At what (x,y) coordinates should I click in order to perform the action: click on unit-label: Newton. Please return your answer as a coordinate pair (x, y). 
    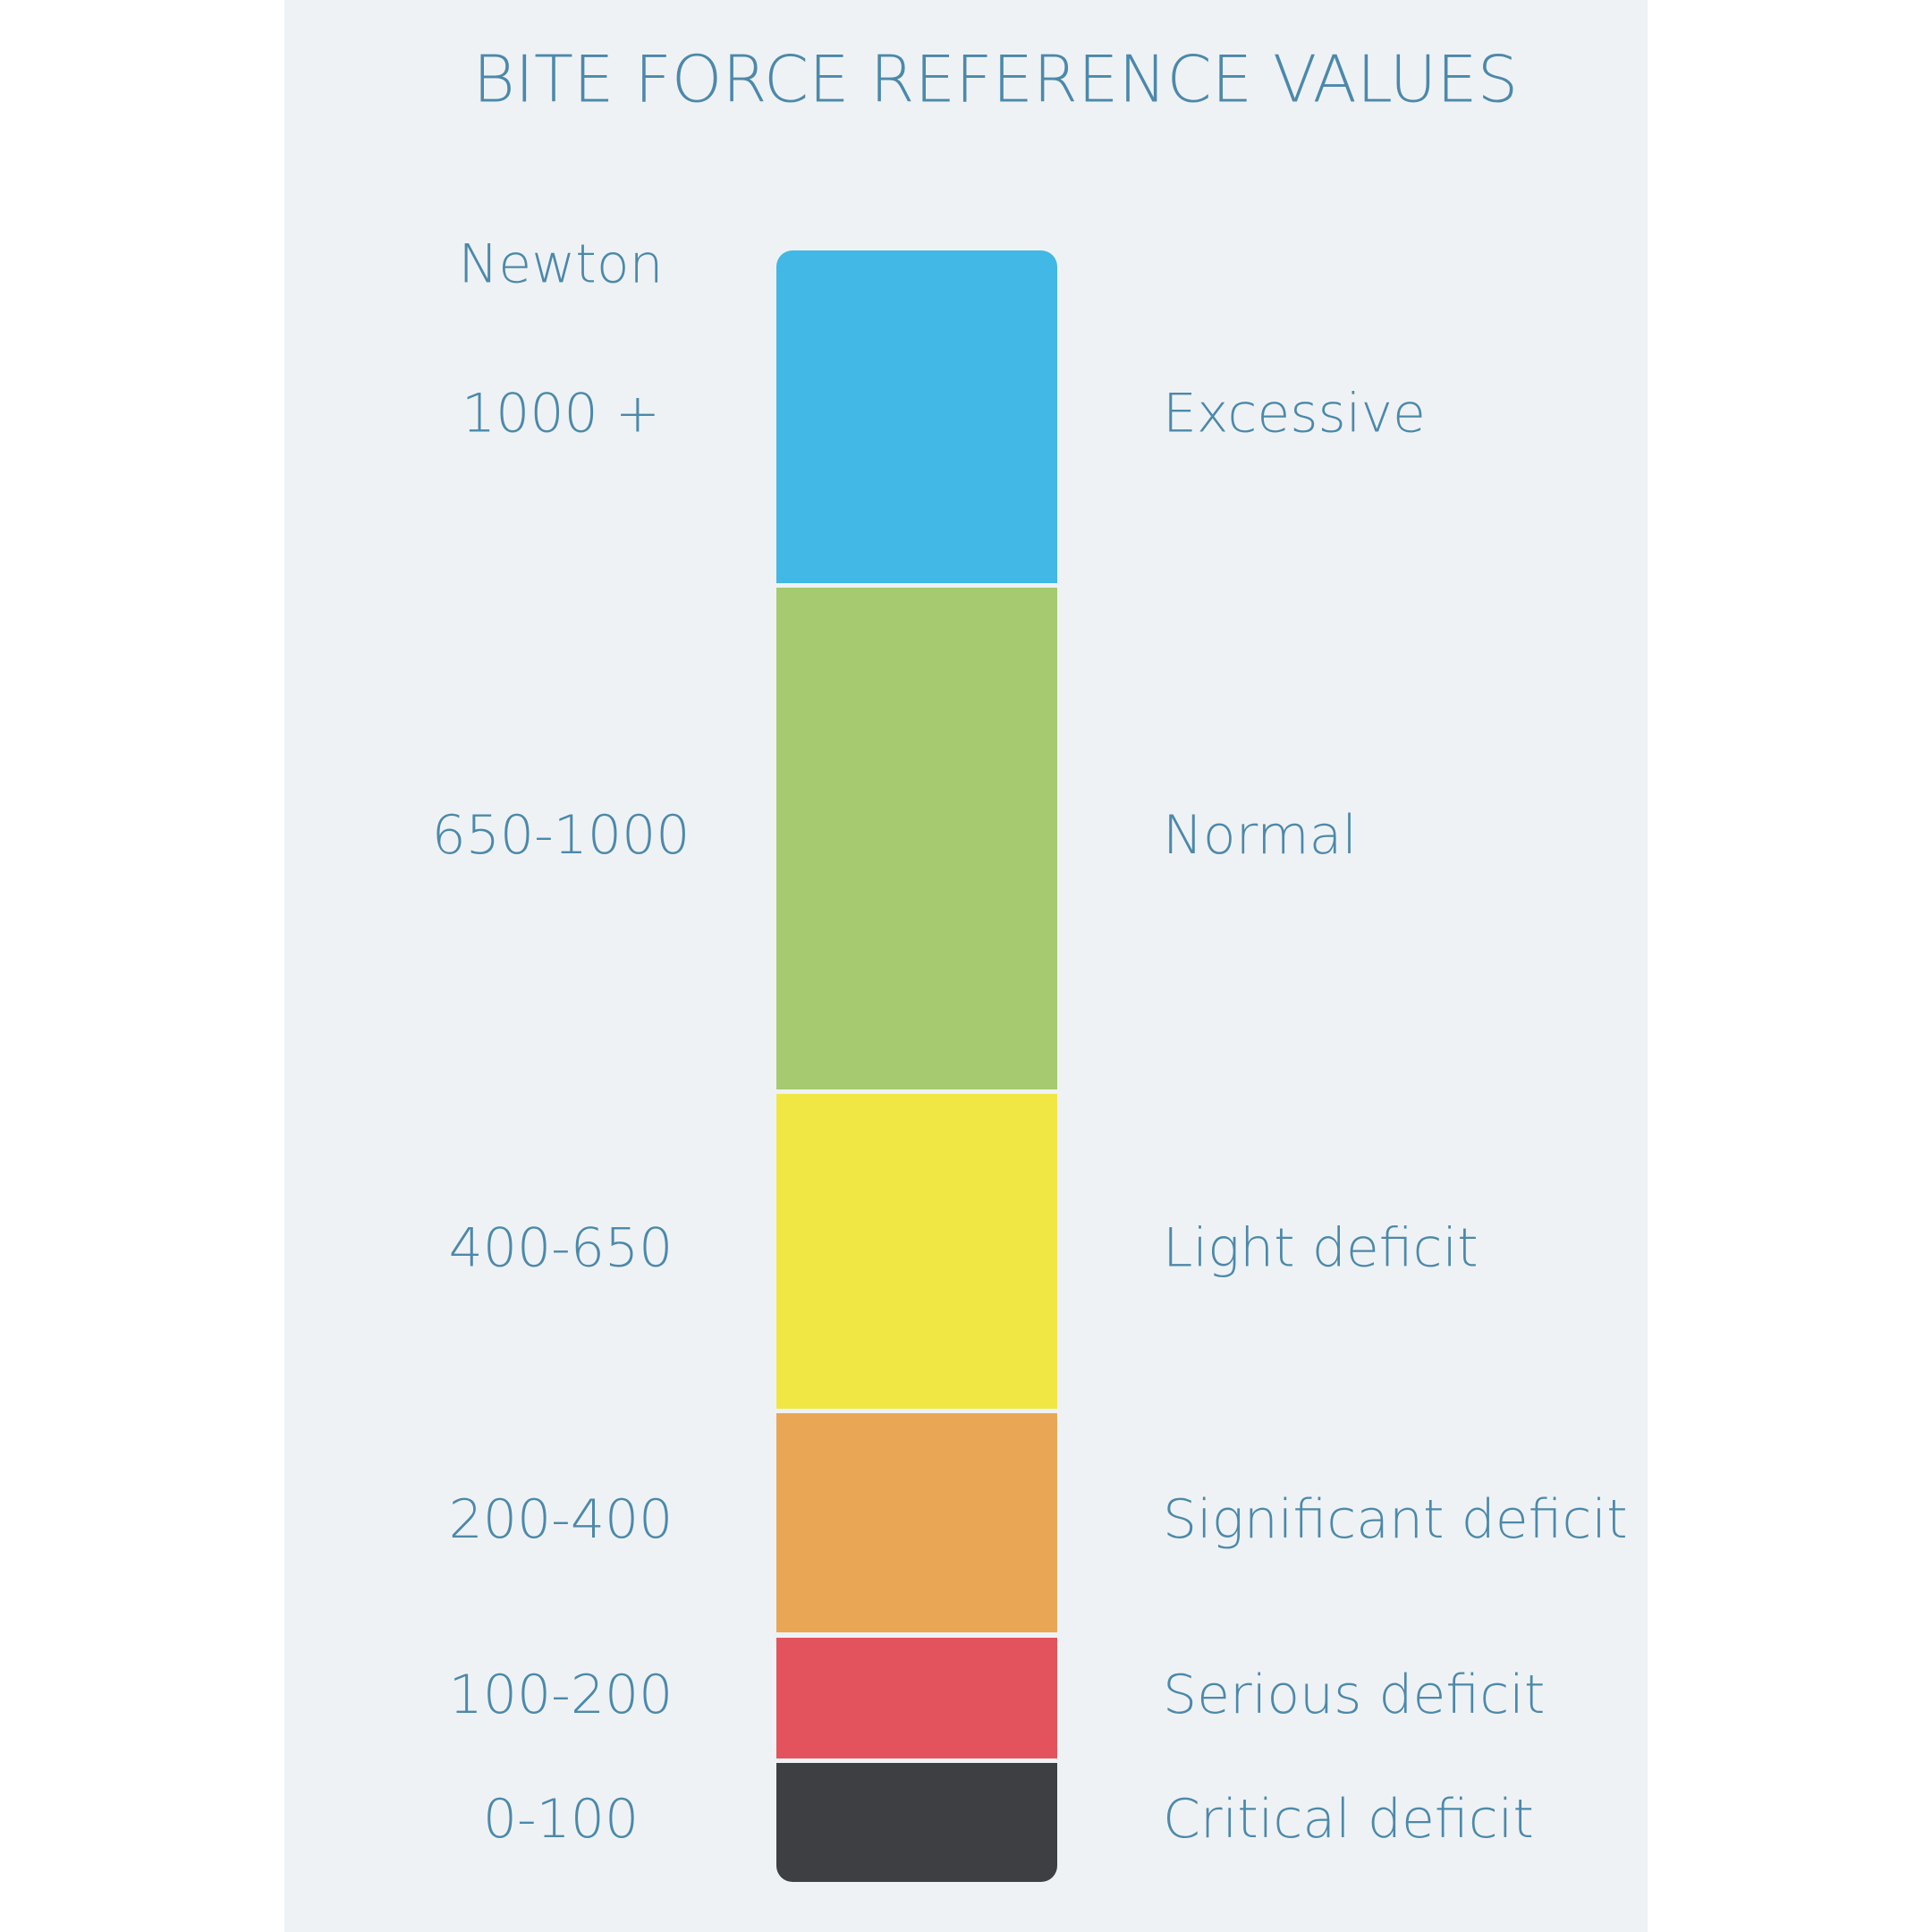
    Looking at the image, I should click on (560, 264).